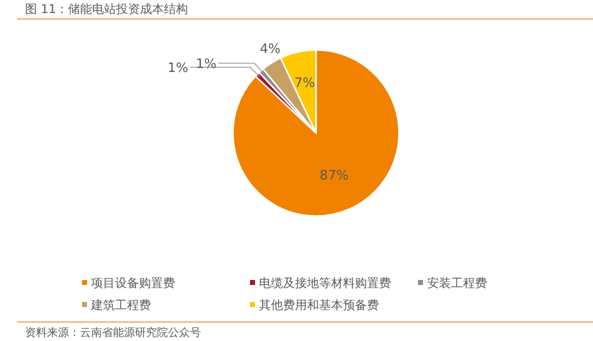  Describe the element at coordinates (319, 305) in the screenshot. I see `legend-label: 其他费用和基本预备费` at that location.